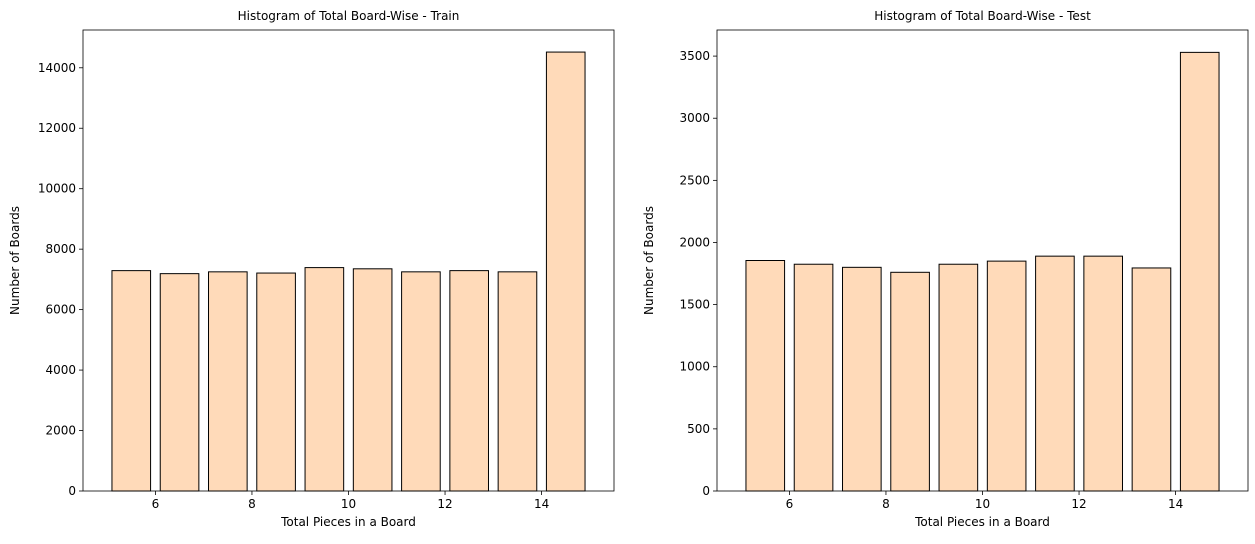  What do you see at coordinates (694, 180) in the screenshot?
I see `y-tick-label: 2500` at bounding box center [694, 180].